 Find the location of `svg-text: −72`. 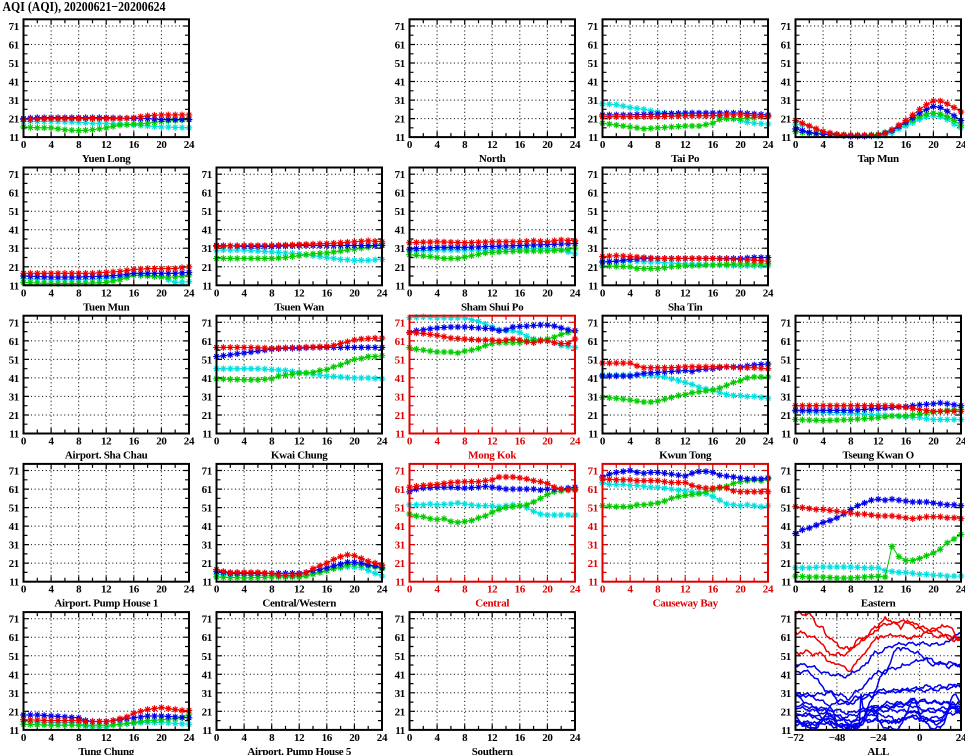

svg-text: −72 is located at coordinates (795, 738).